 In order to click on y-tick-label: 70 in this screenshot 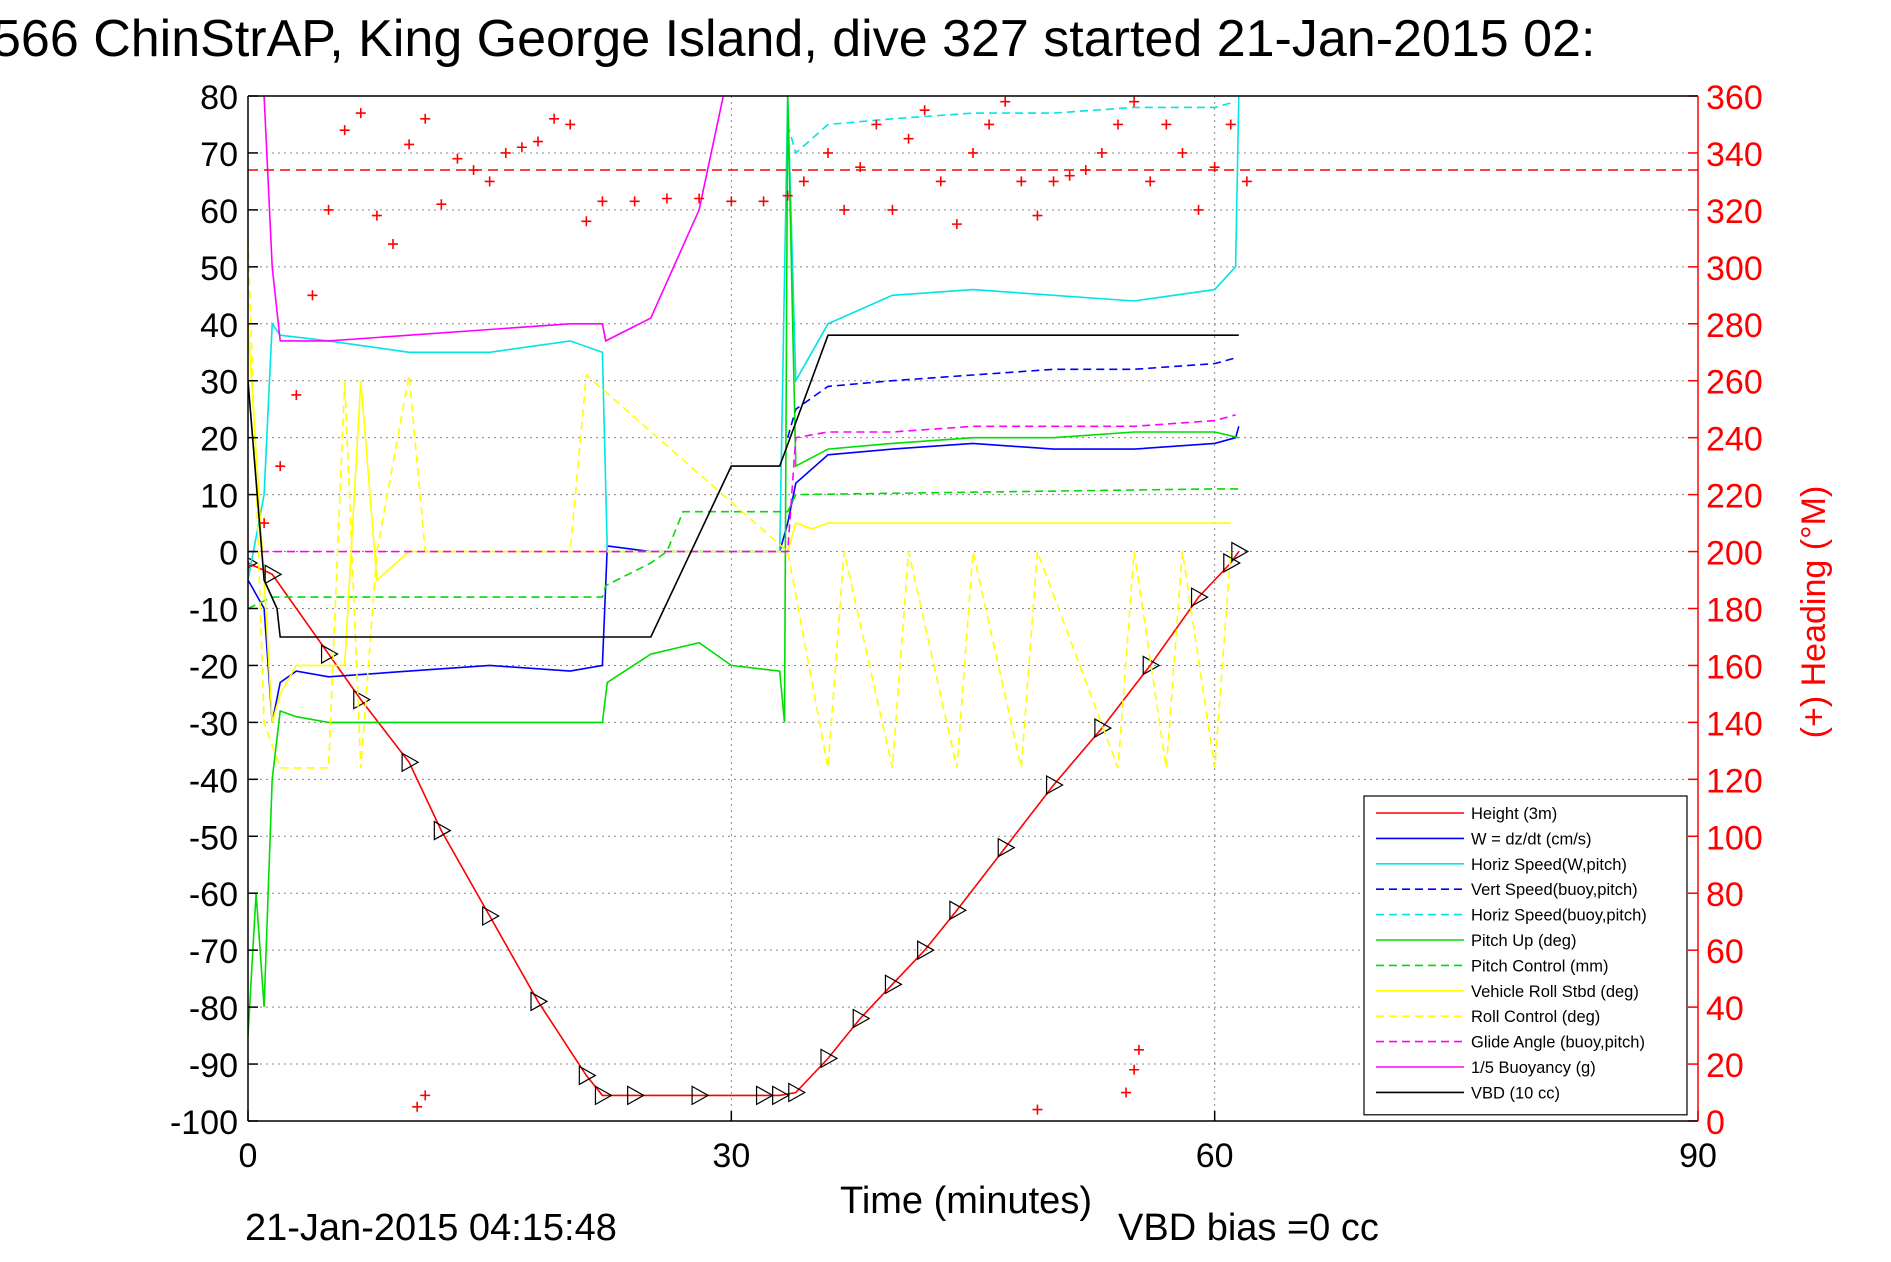, I will do `click(219, 155)`.